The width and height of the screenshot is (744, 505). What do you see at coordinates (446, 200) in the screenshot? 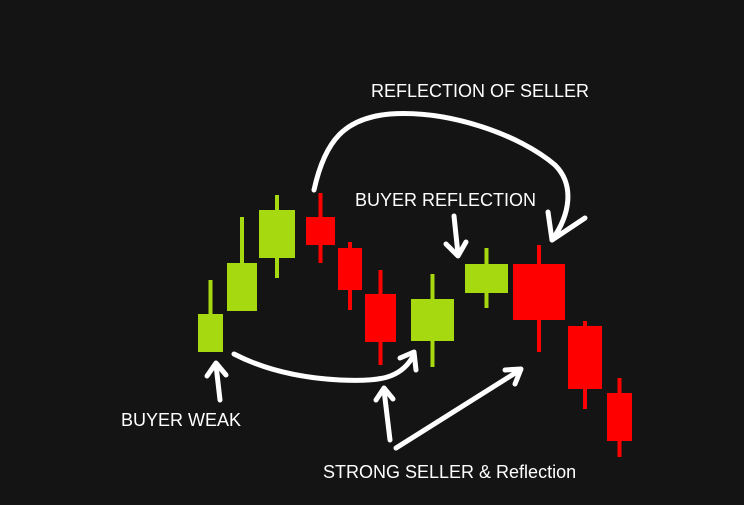
I see `annotation-buyer-reflection: BUYER REFLECTION` at bounding box center [446, 200].